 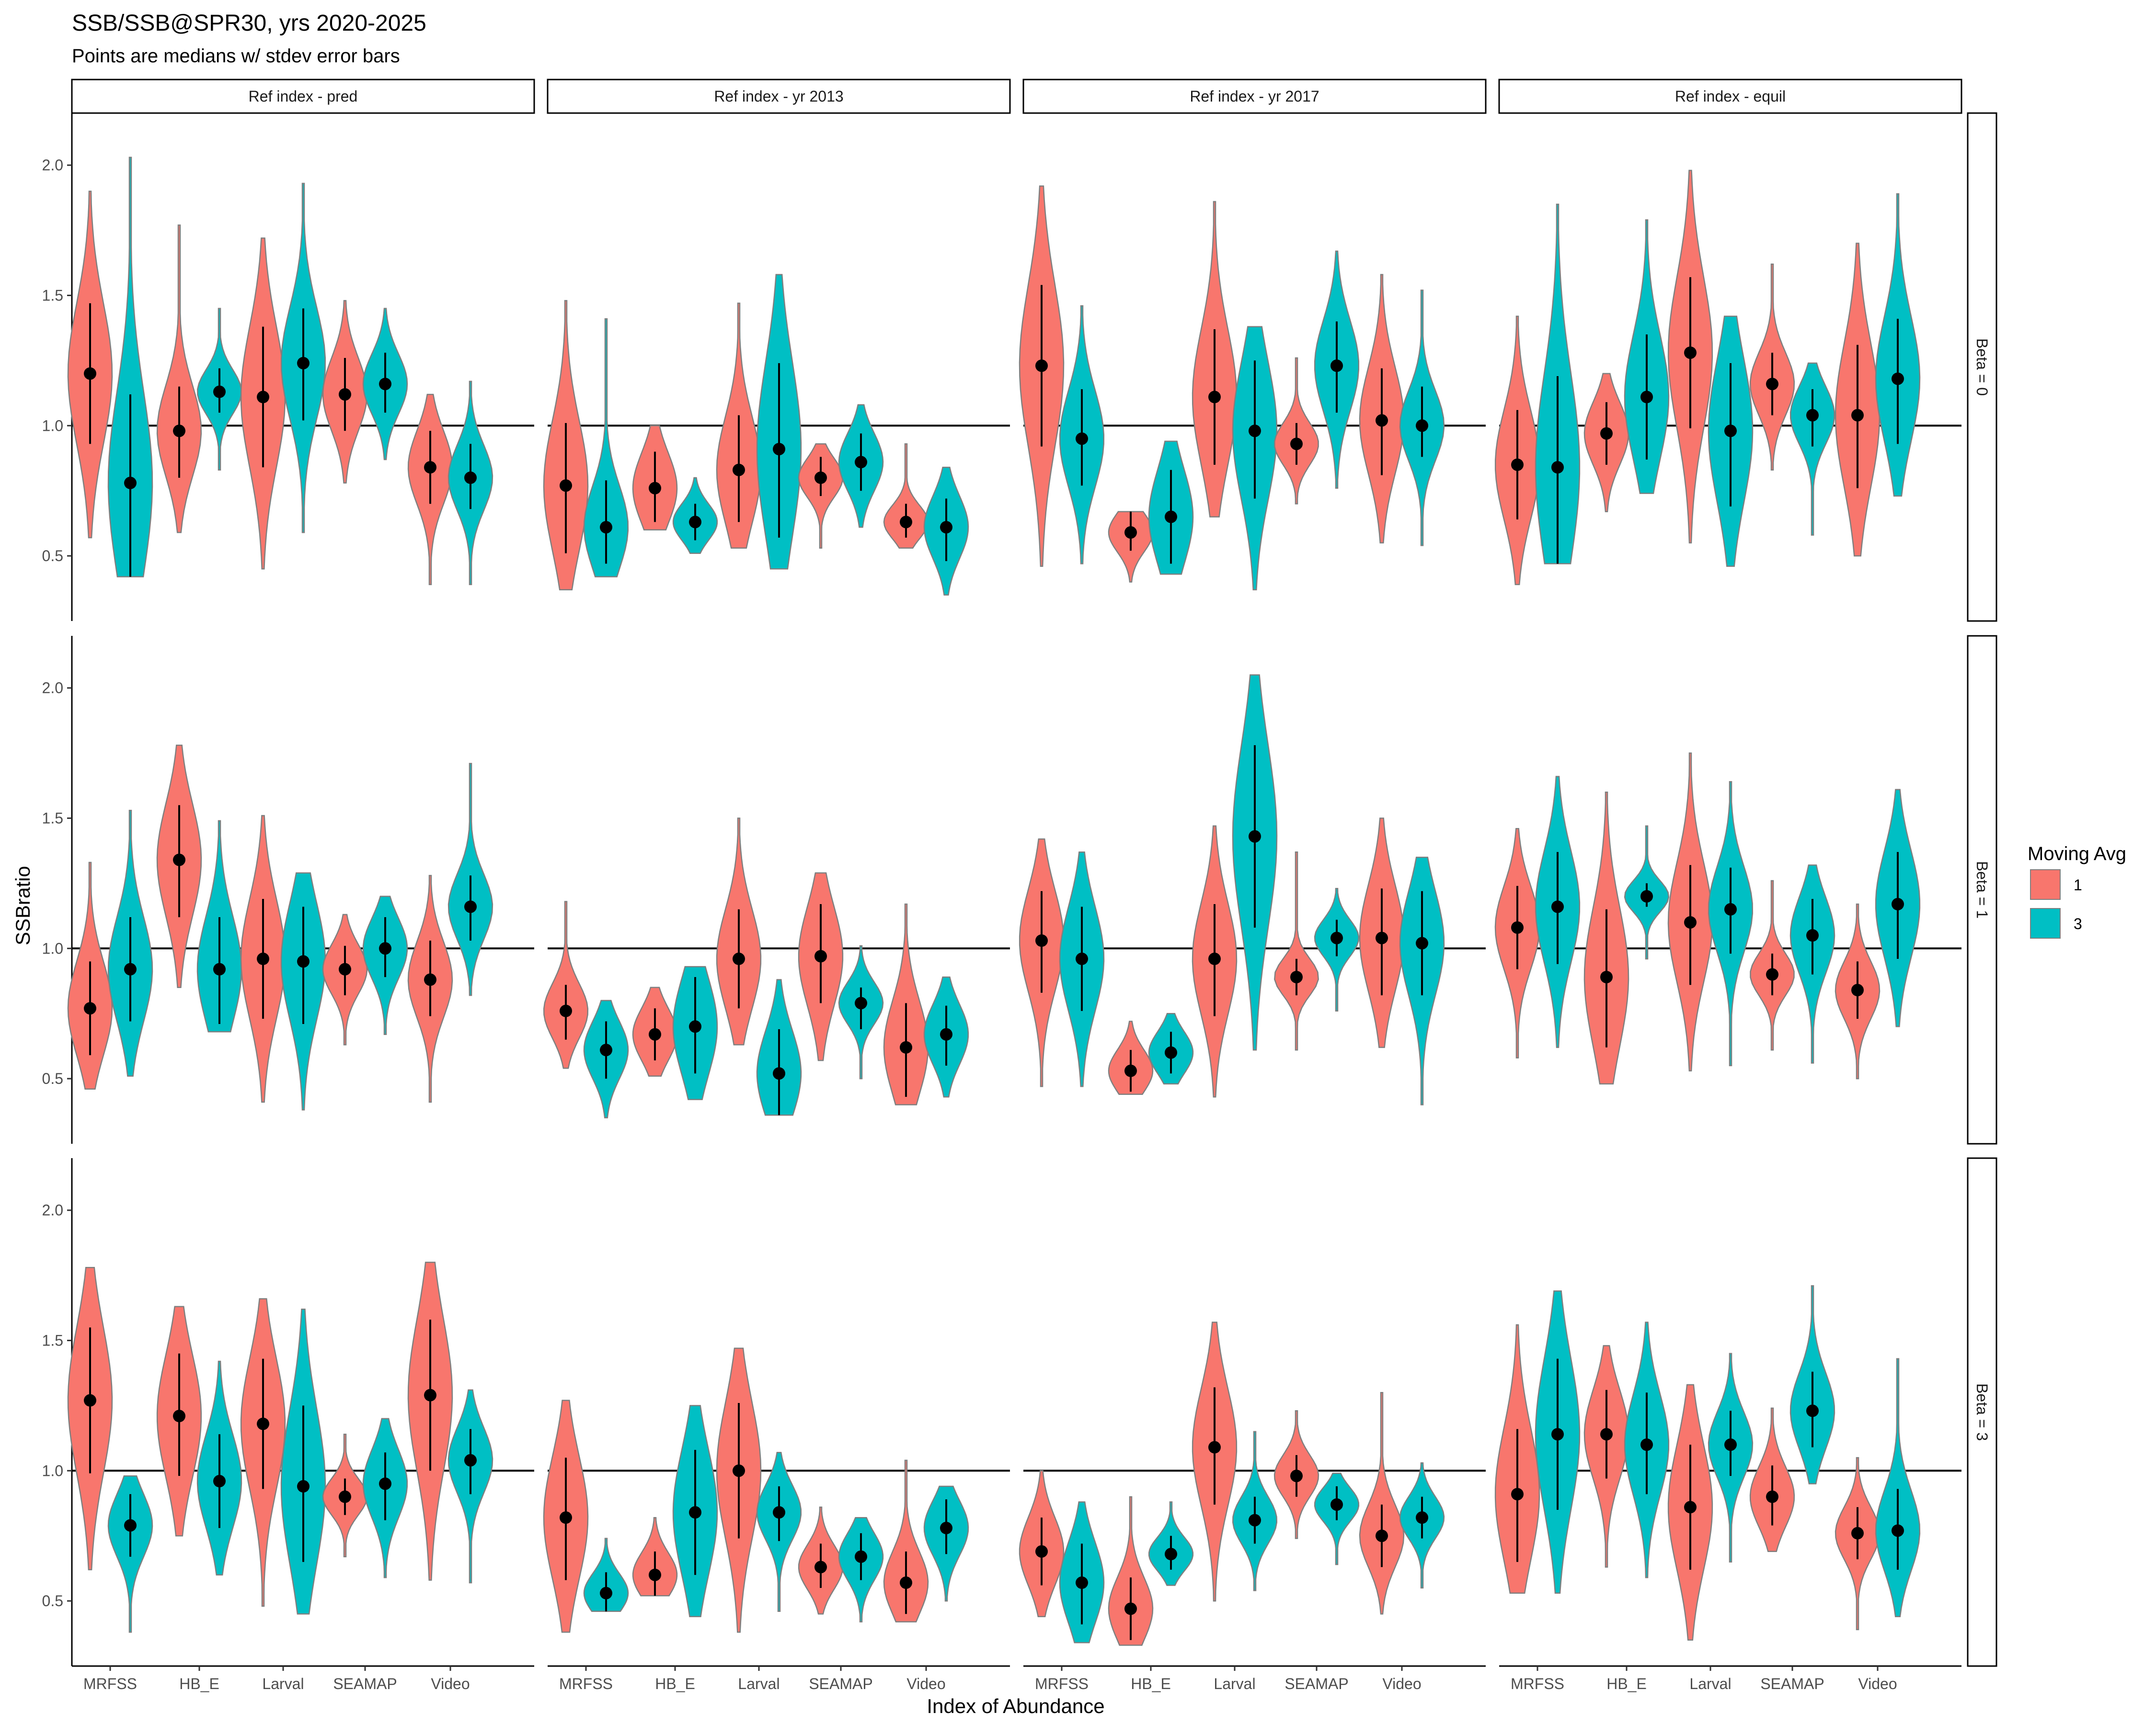 I want to click on row-strip-label-2: Beta = 3, so click(x=1982, y=1412).